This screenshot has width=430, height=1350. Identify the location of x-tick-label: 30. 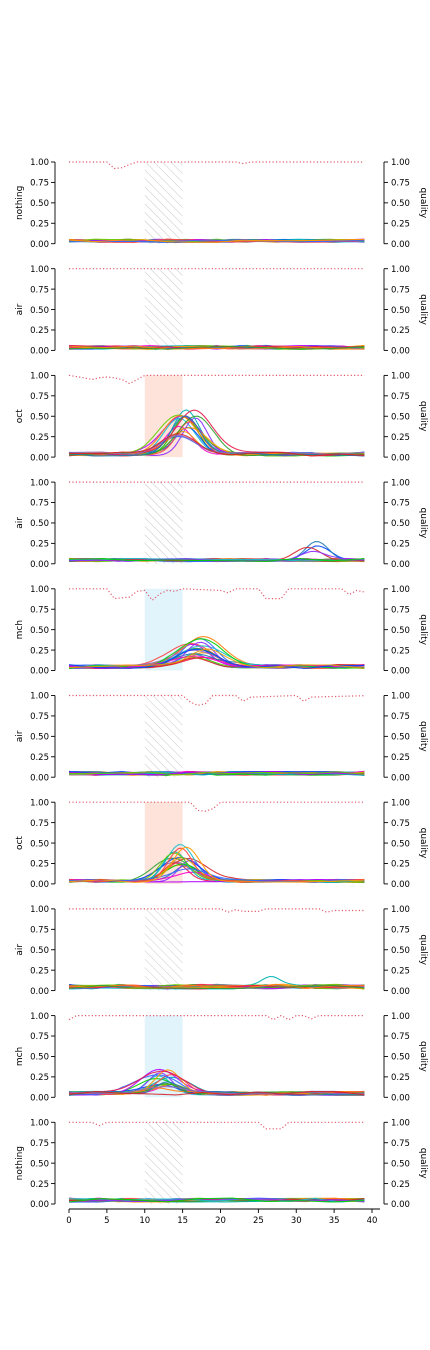
(296, 1221).